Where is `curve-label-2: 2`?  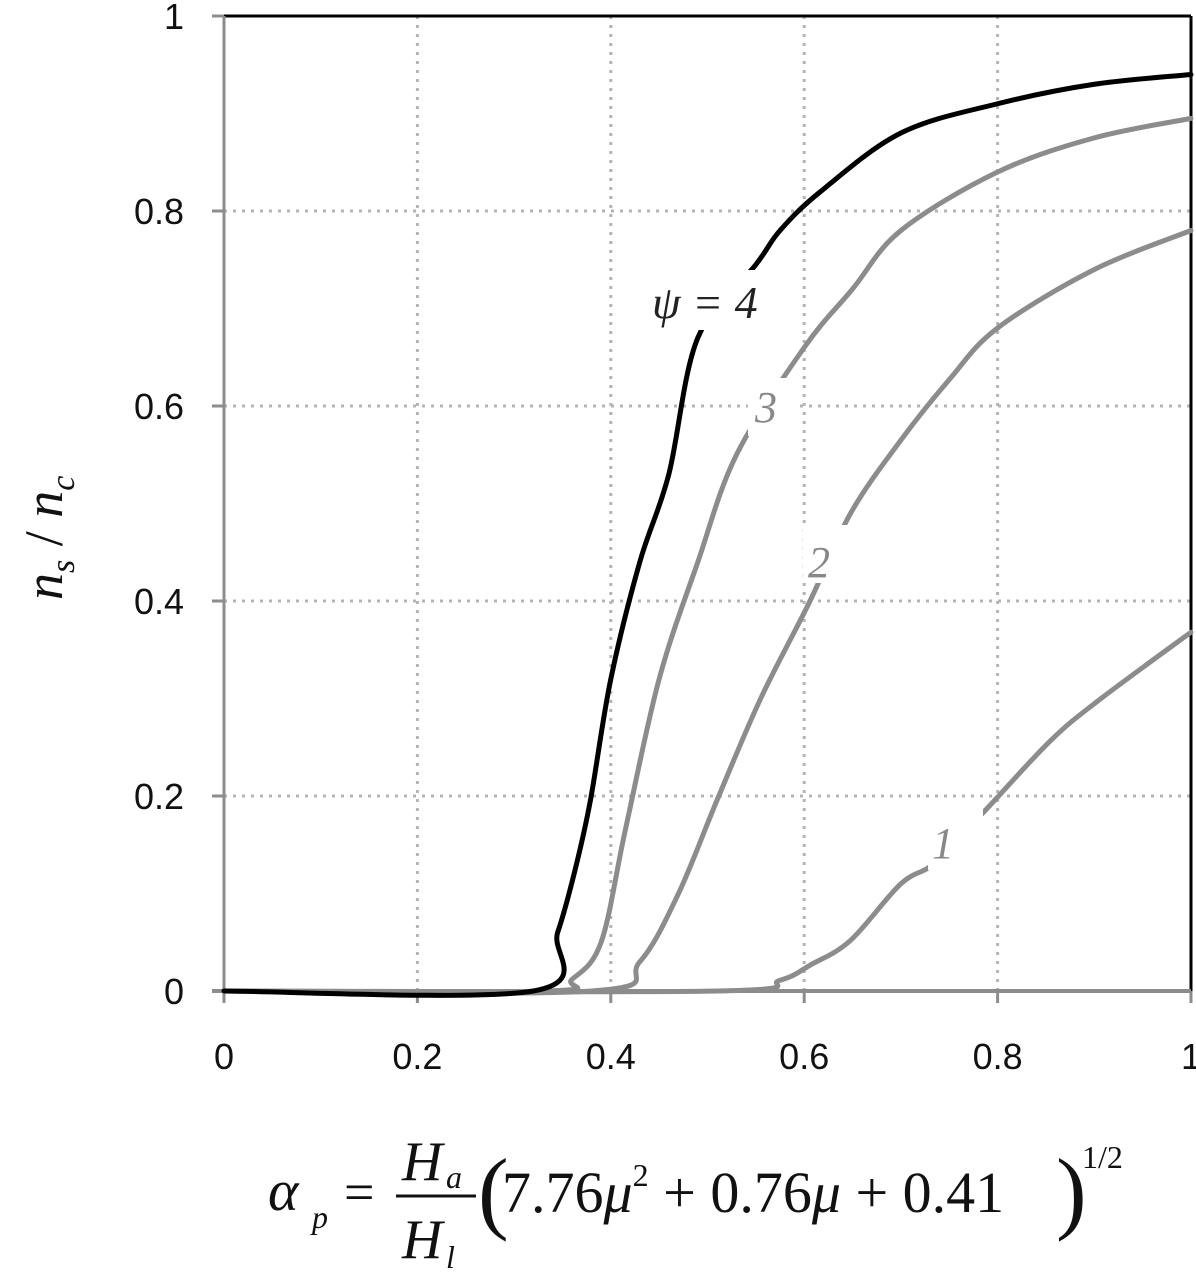
curve-label-2: 2 is located at coordinates (828, 556).